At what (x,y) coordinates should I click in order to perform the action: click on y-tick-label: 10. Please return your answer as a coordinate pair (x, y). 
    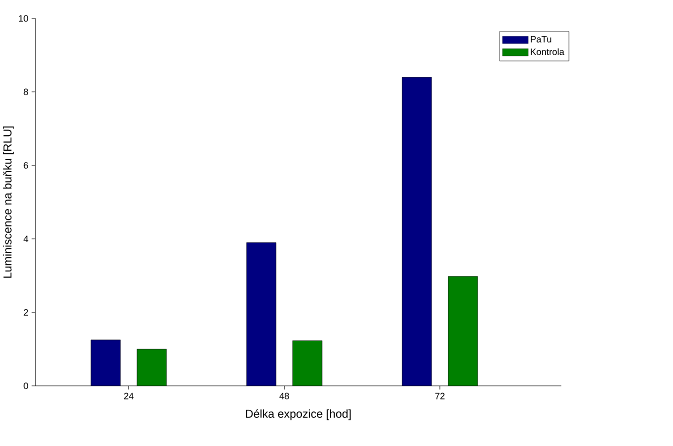
    Looking at the image, I should click on (23, 18).